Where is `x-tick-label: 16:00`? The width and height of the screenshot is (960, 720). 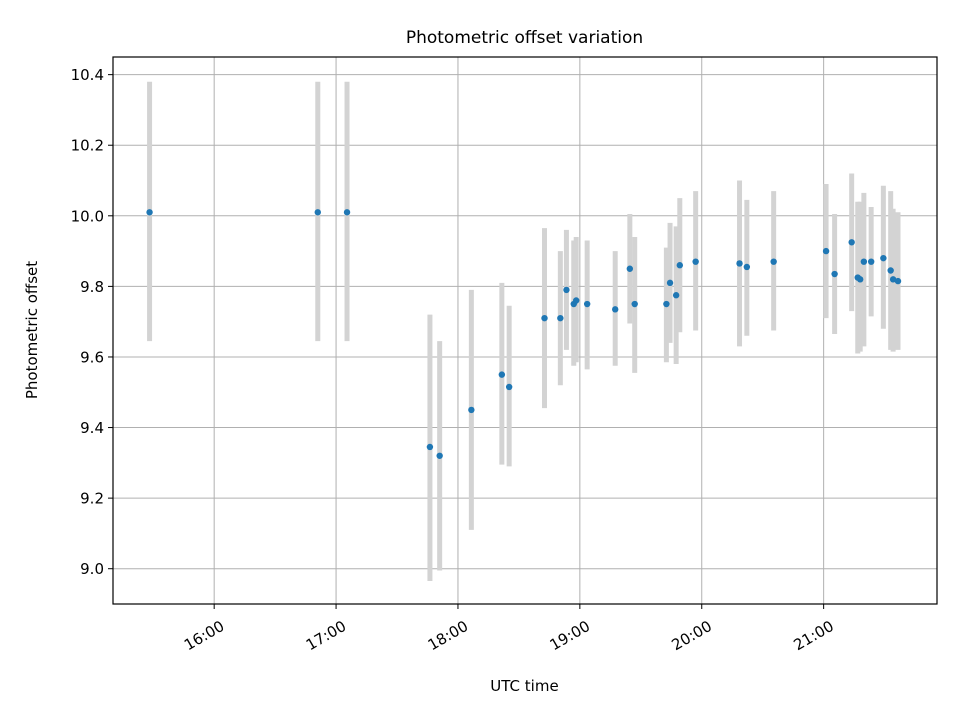
x-tick-label: 16:00 is located at coordinates (204, 635).